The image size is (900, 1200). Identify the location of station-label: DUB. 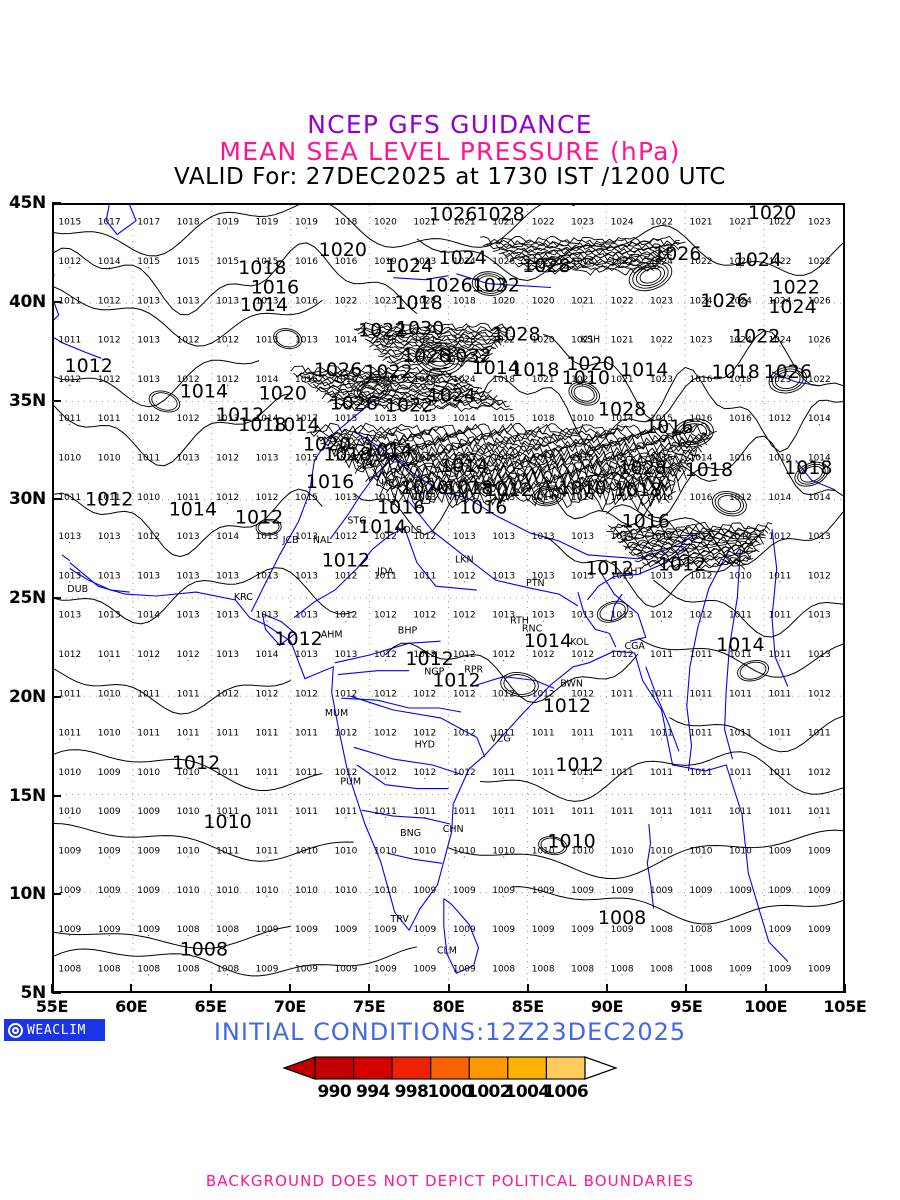
(77, 589).